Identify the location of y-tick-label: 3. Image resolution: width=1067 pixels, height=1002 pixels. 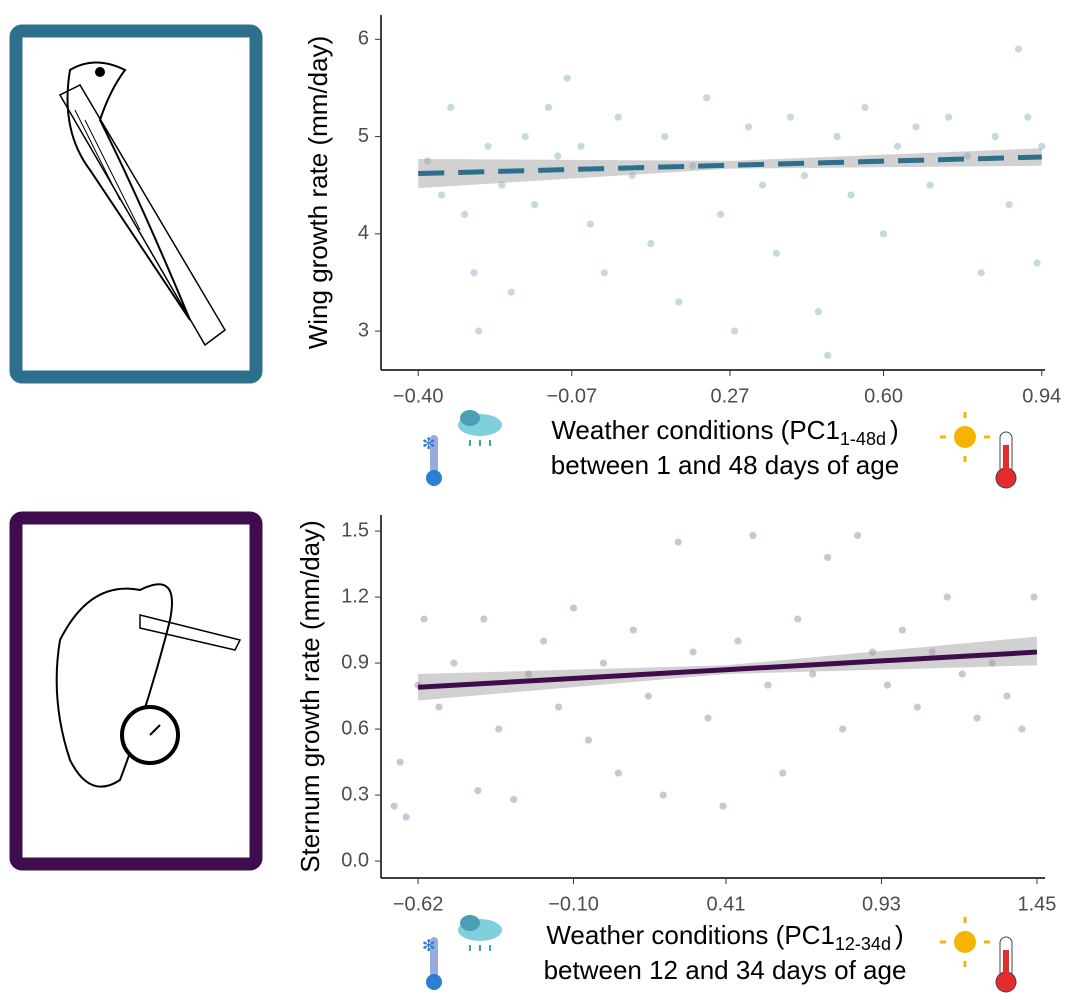
(363, 330).